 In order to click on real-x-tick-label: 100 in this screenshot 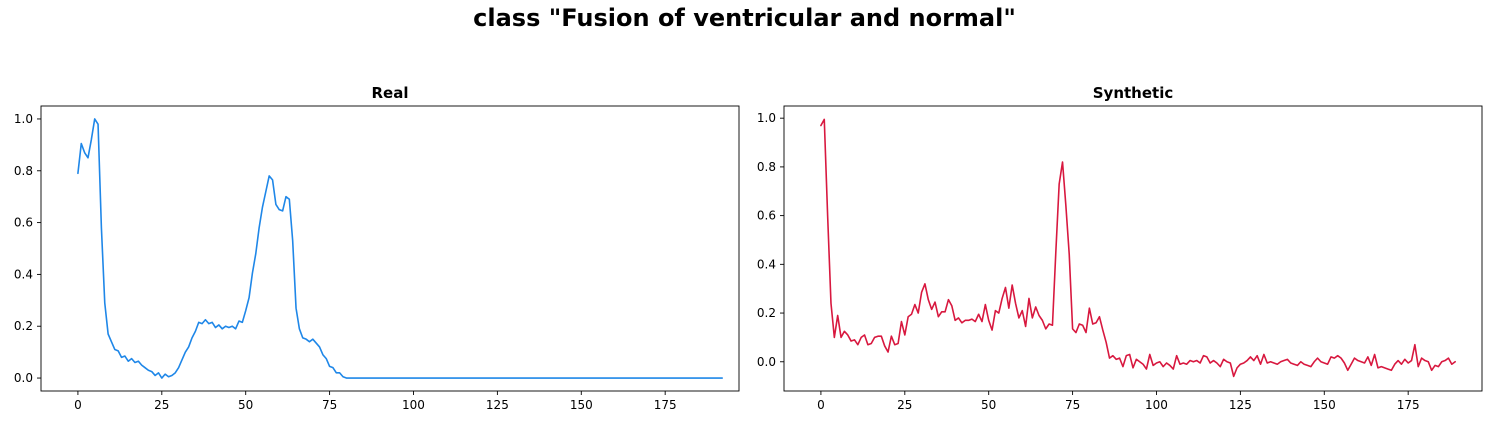, I will do `click(413, 405)`.